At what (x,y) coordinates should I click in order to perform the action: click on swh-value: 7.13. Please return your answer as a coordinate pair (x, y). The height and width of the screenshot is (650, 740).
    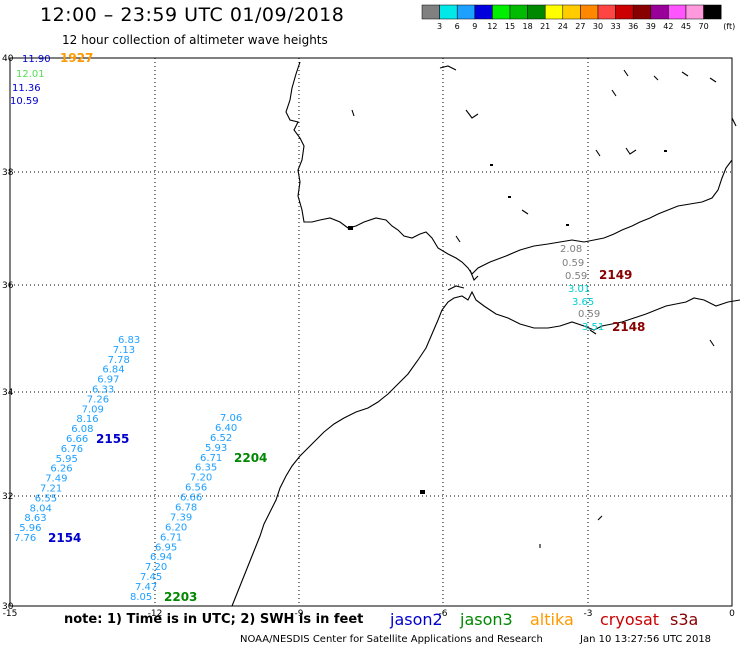
    Looking at the image, I should click on (124, 350).